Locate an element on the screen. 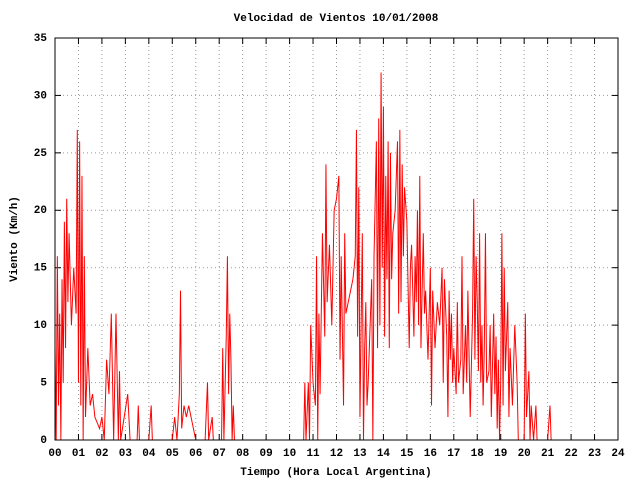 The image size is (640, 480). x-tick-label: 21 is located at coordinates (548, 454).